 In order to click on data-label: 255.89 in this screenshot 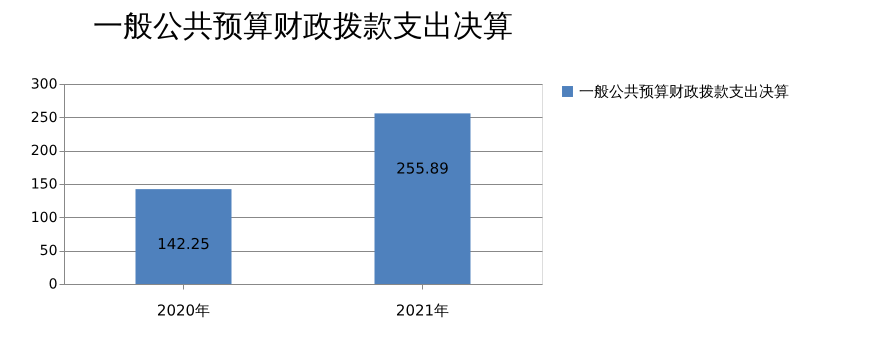, I will do `click(422, 168)`.